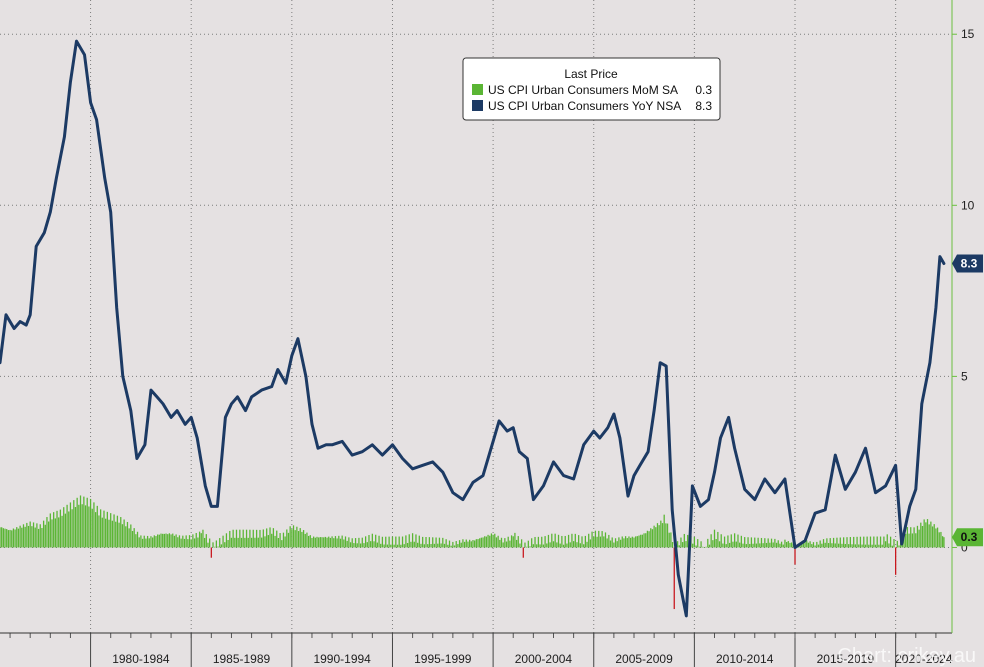 The width and height of the screenshot is (984, 667). Describe the element at coordinates (242, 659) in the screenshot. I see `x-tick-label: 1985-1989` at that location.